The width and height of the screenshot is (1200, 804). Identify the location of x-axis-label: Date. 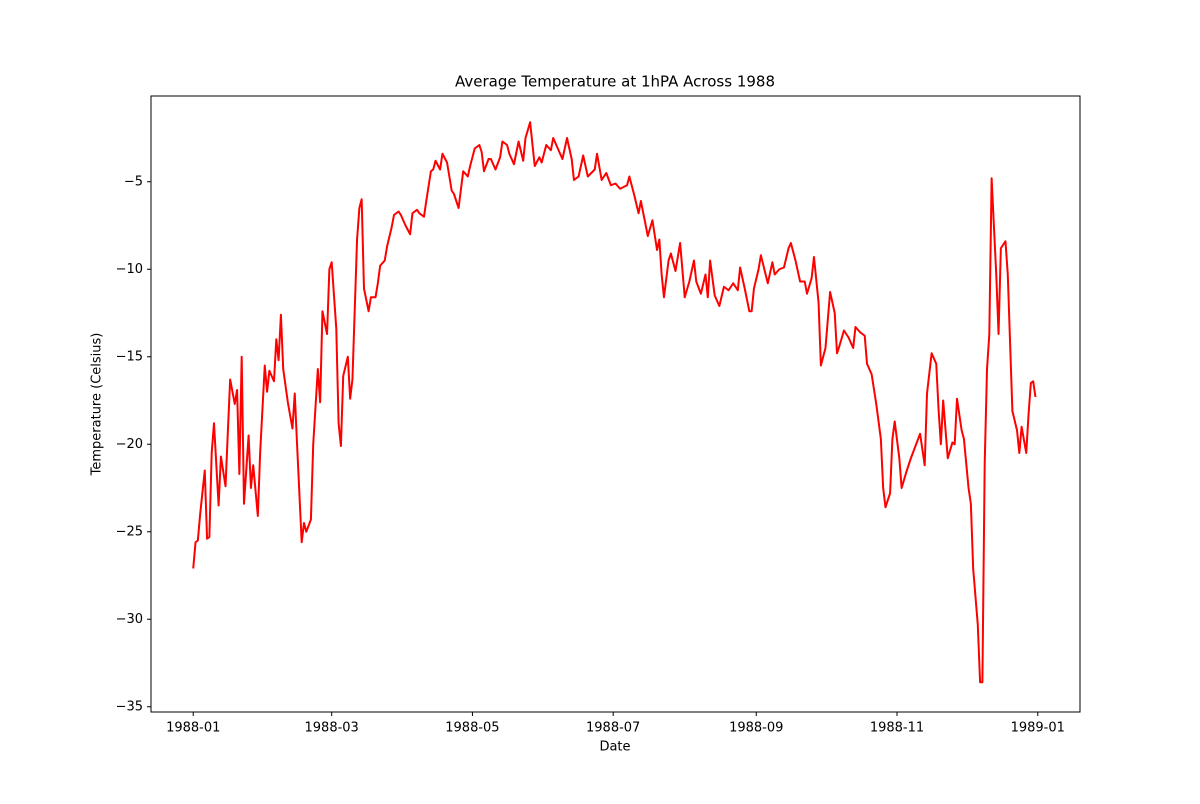
(614, 747).